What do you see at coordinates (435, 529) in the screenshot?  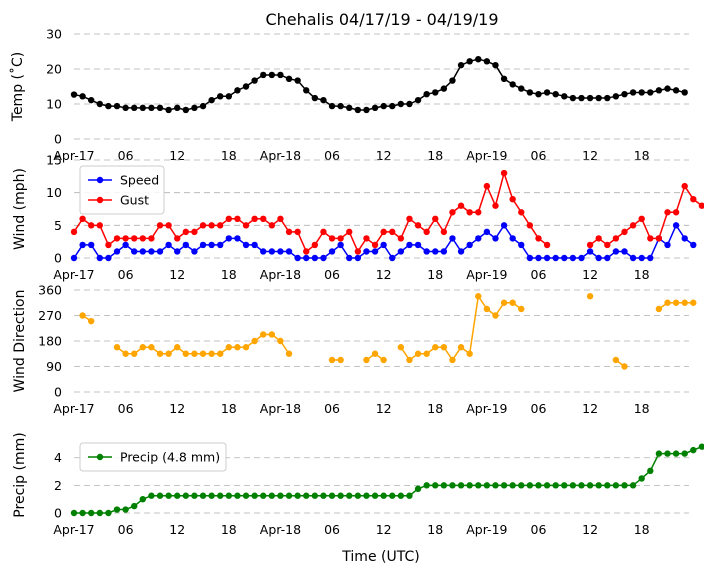 I see `precip-x-tick-label: 18` at bounding box center [435, 529].